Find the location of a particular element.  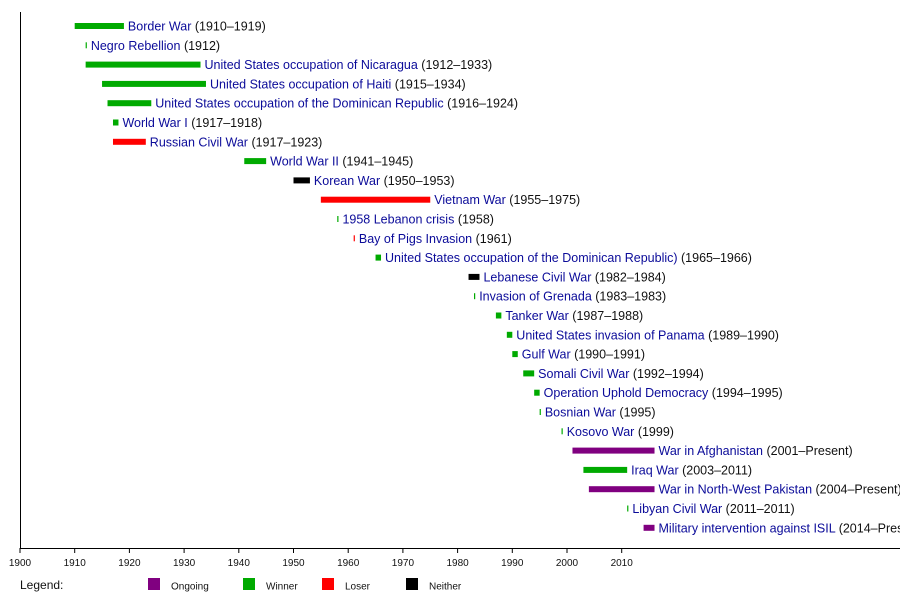

war-name-link: War in Afghanistan is located at coordinates (711, 451).